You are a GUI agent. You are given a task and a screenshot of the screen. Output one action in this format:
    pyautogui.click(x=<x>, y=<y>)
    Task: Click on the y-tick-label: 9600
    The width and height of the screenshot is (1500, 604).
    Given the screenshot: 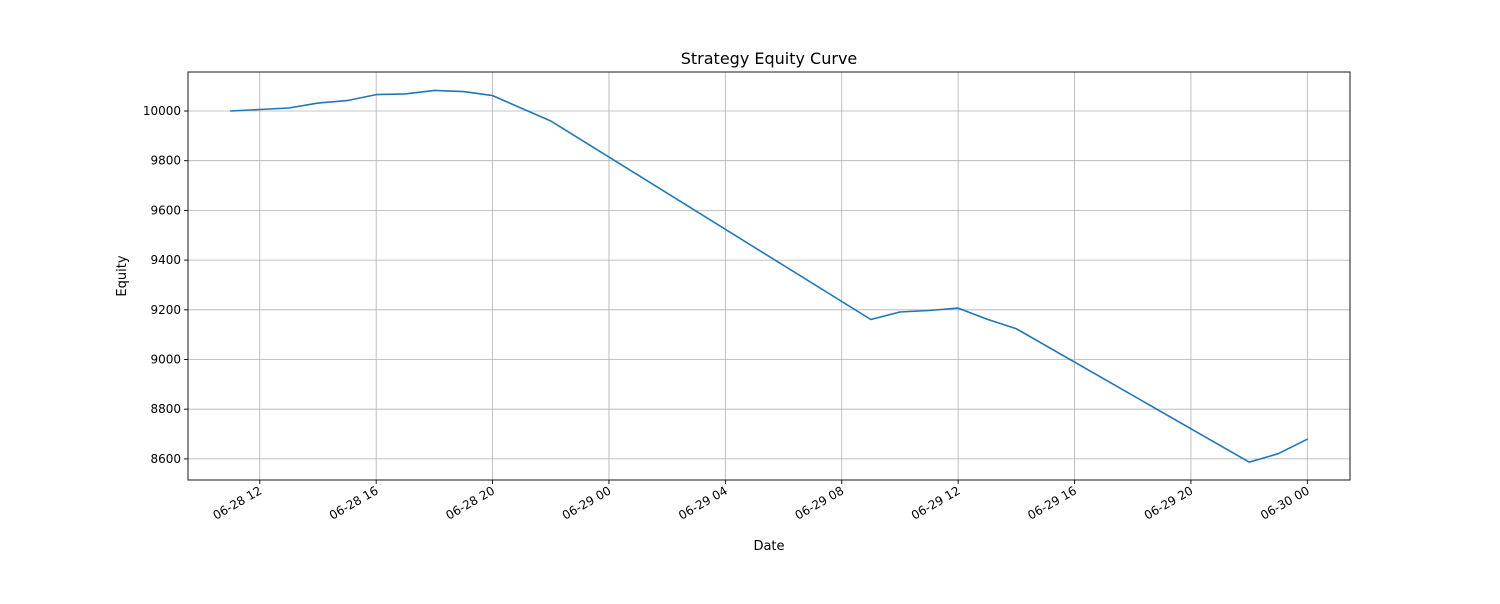 What is the action you would take?
    pyautogui.click(x=165, y=210)
    